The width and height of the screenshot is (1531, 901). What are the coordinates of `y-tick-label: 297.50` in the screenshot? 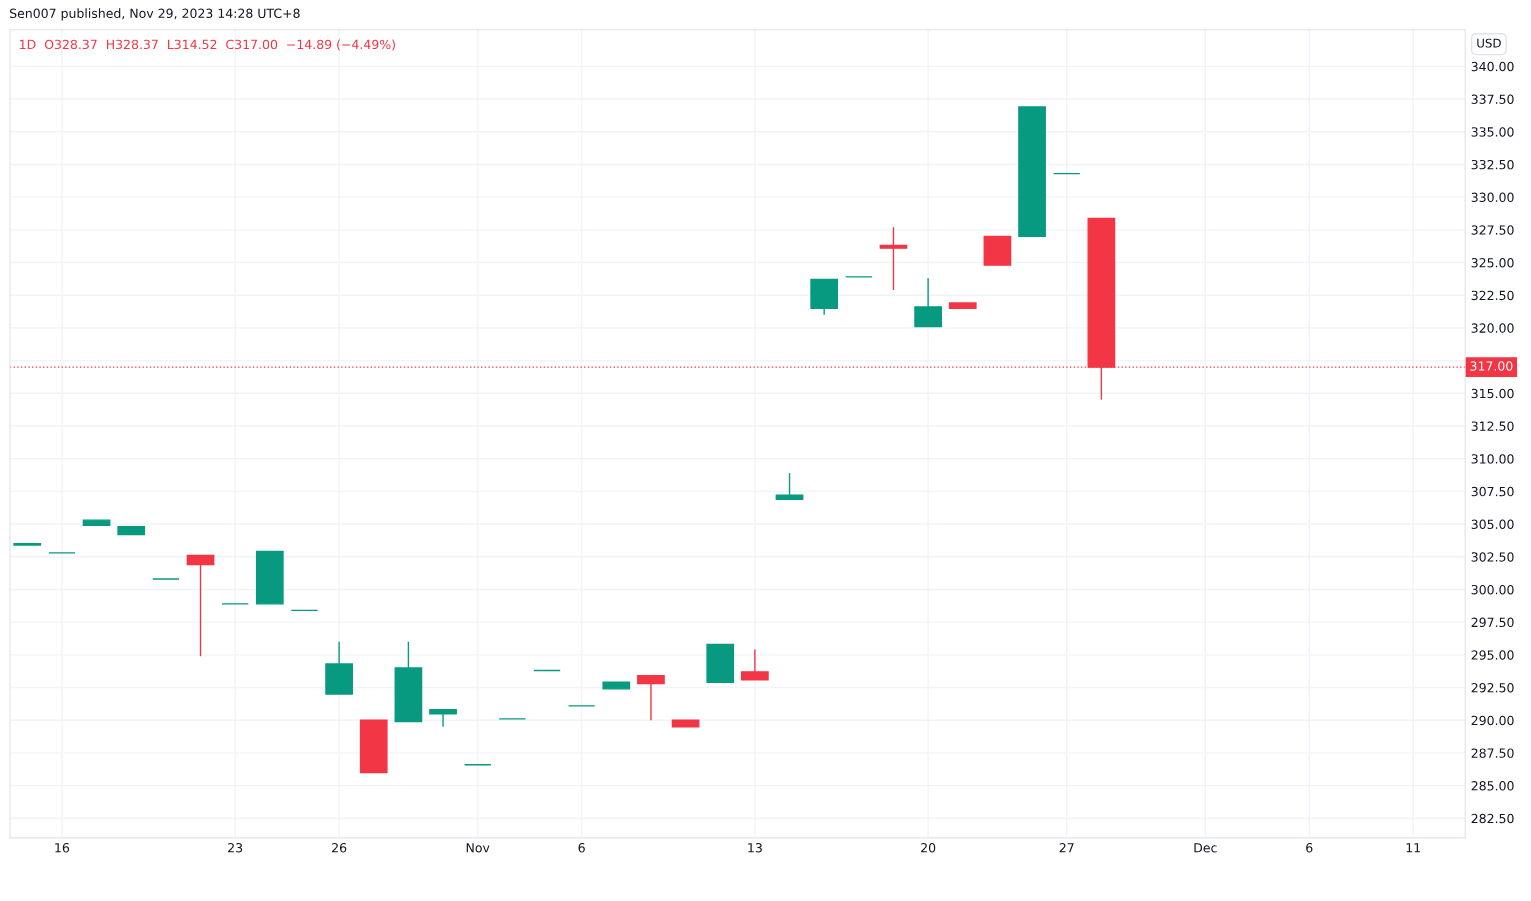 It's located at (1492, 622).